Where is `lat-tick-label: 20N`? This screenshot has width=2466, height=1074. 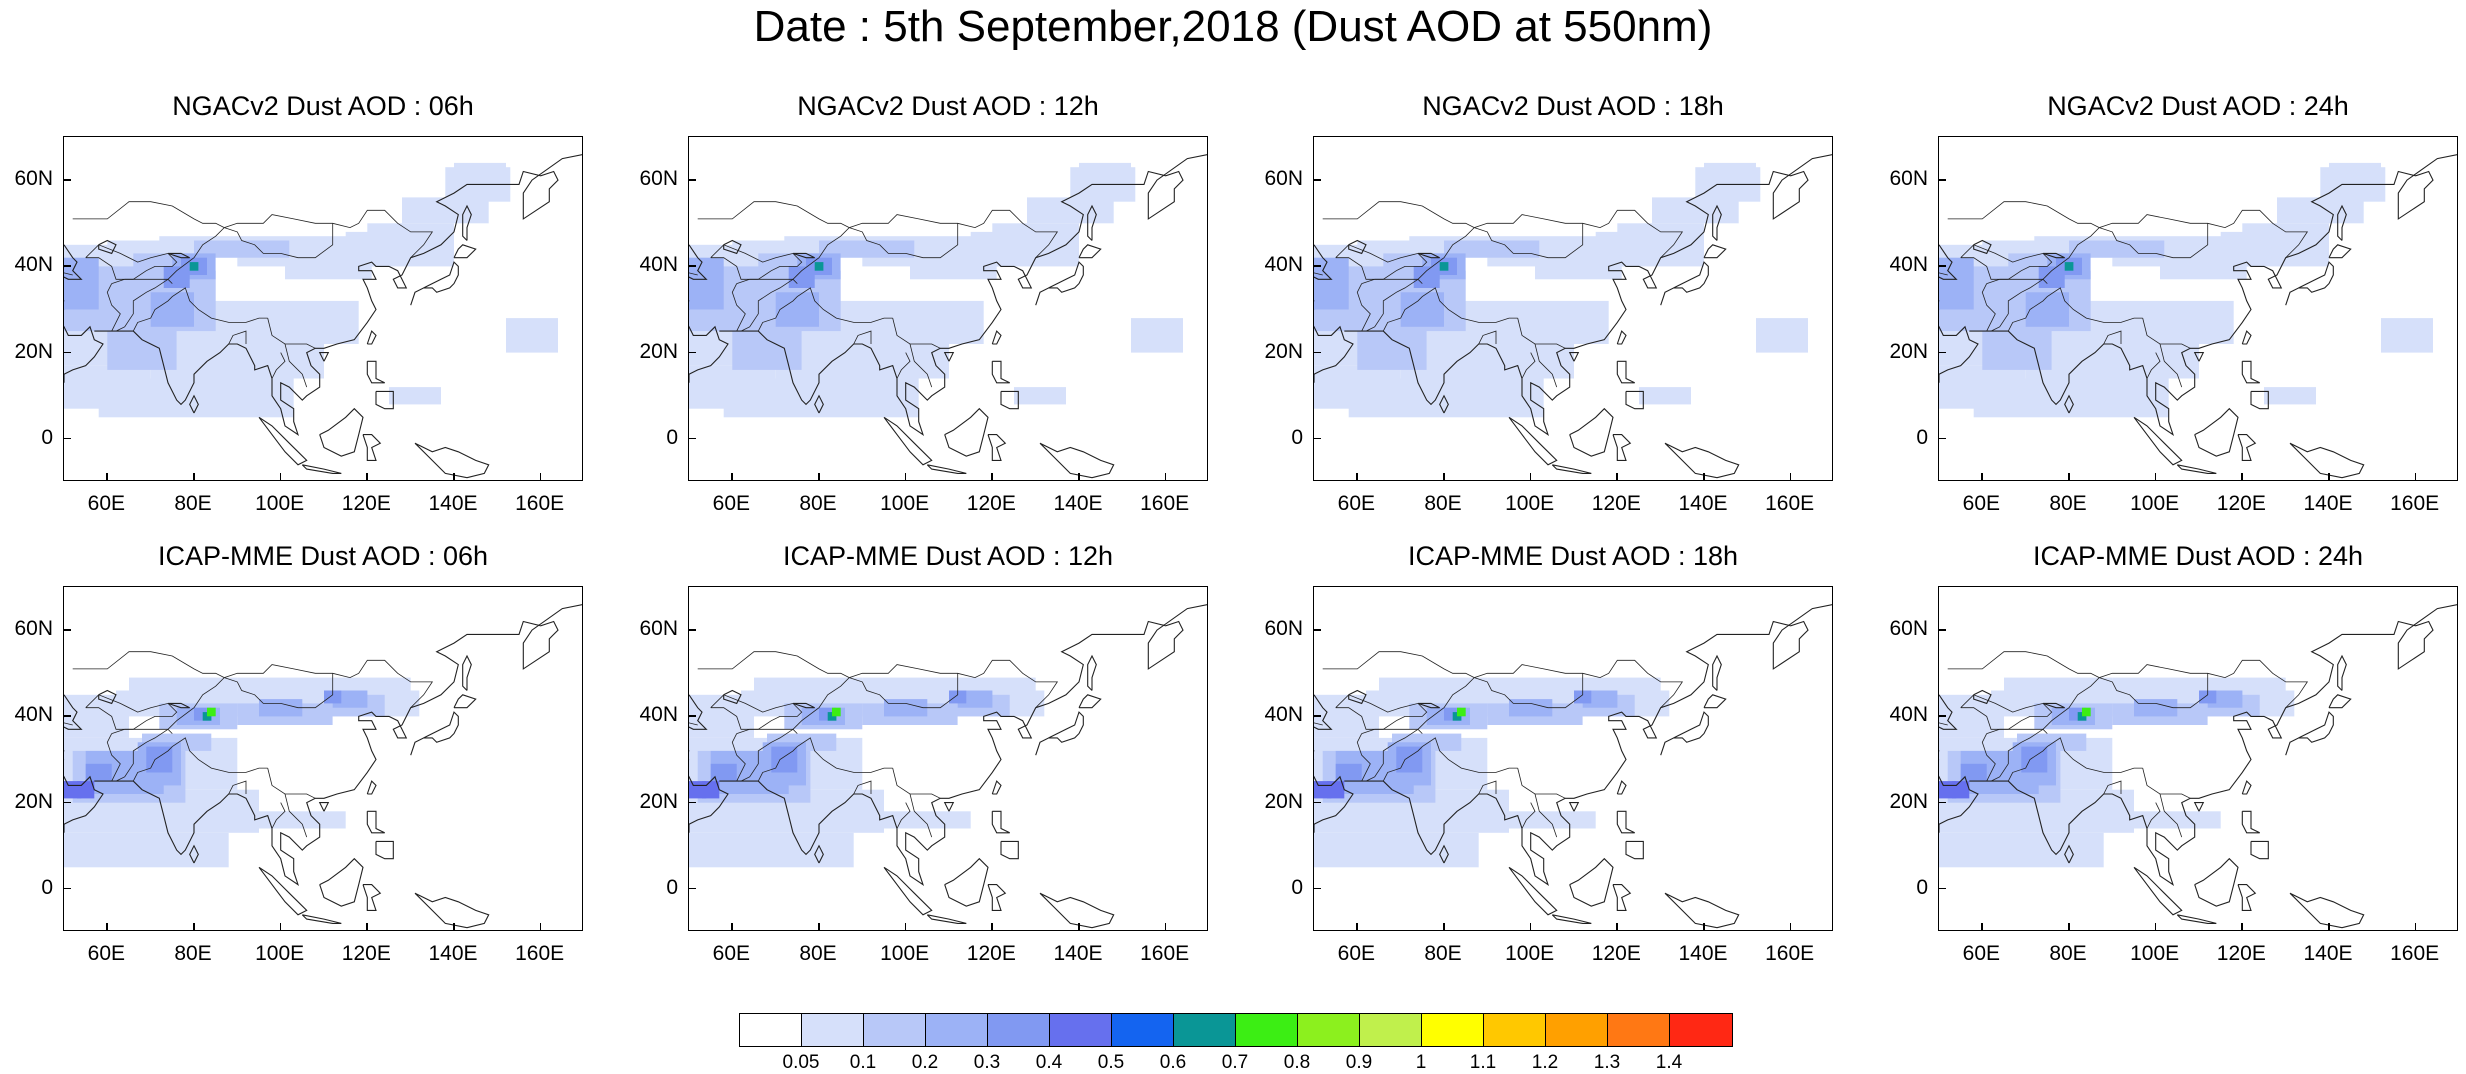 lat-tick-label: 20N is located at coordinates (658, 801).